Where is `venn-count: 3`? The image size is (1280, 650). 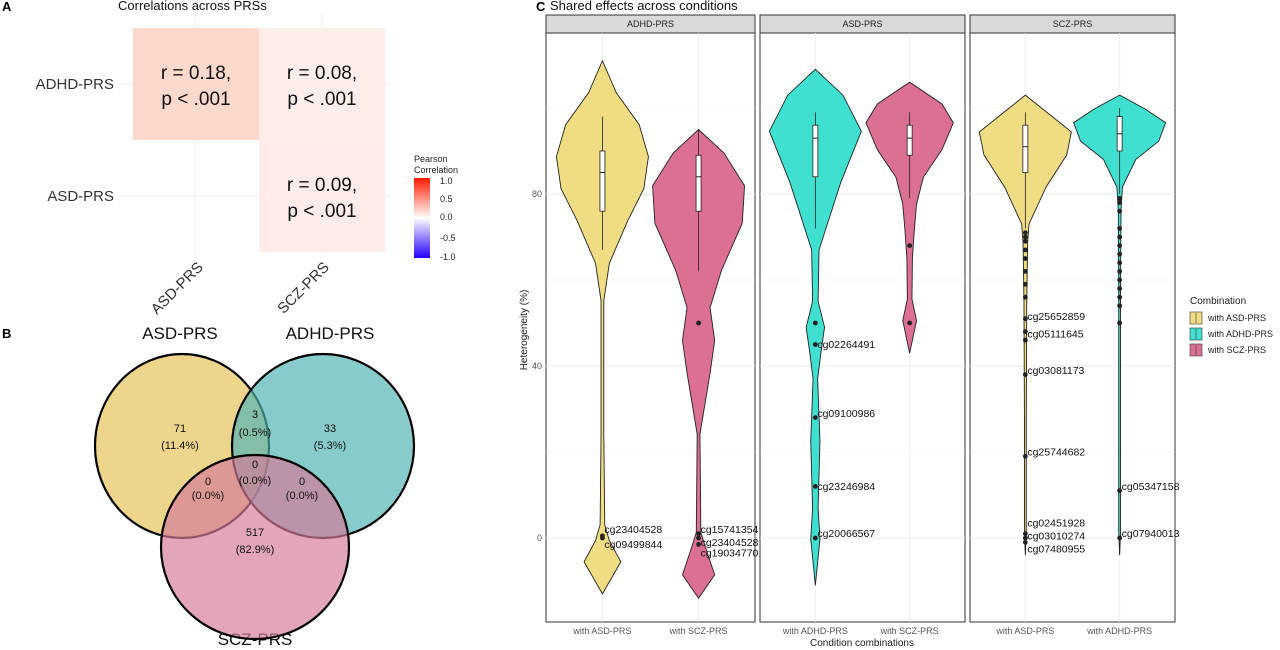
venn-count: 3 is located at coordinates (255, 415).